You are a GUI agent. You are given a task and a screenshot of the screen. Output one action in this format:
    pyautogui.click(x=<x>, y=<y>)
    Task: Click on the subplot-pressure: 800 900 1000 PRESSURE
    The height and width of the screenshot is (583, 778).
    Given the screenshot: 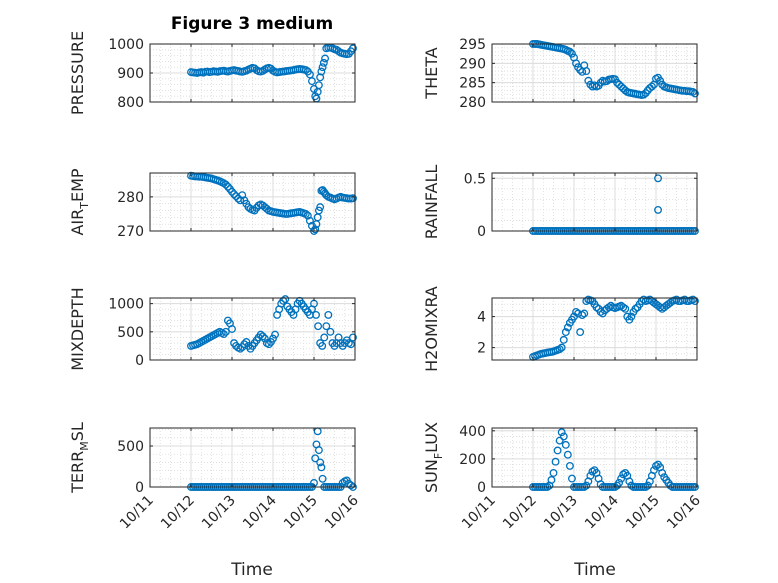 What is the action you would take?
    pyautogui.click(x=212, y=73)
    